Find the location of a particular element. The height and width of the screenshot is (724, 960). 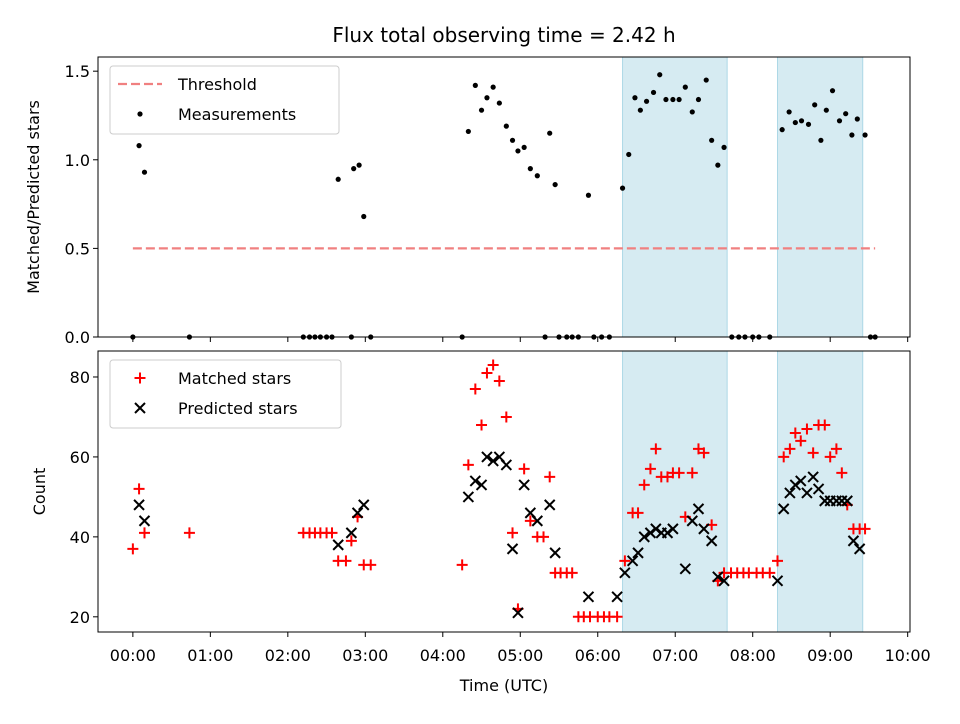

x-tick-label: 03:00 is located at coordinates (365, 655).